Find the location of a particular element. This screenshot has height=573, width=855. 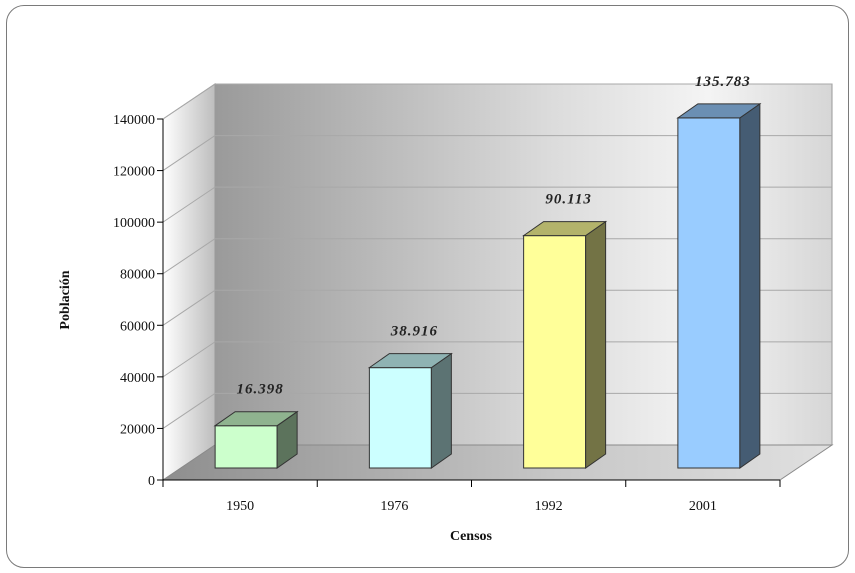

y-tick-label: 60000 is located at coordinates (137, 326).